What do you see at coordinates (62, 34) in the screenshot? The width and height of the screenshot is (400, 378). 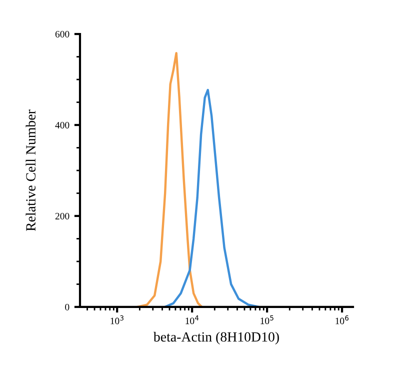 I see `y-tick-label: 600` at bounding box center [62, 34].